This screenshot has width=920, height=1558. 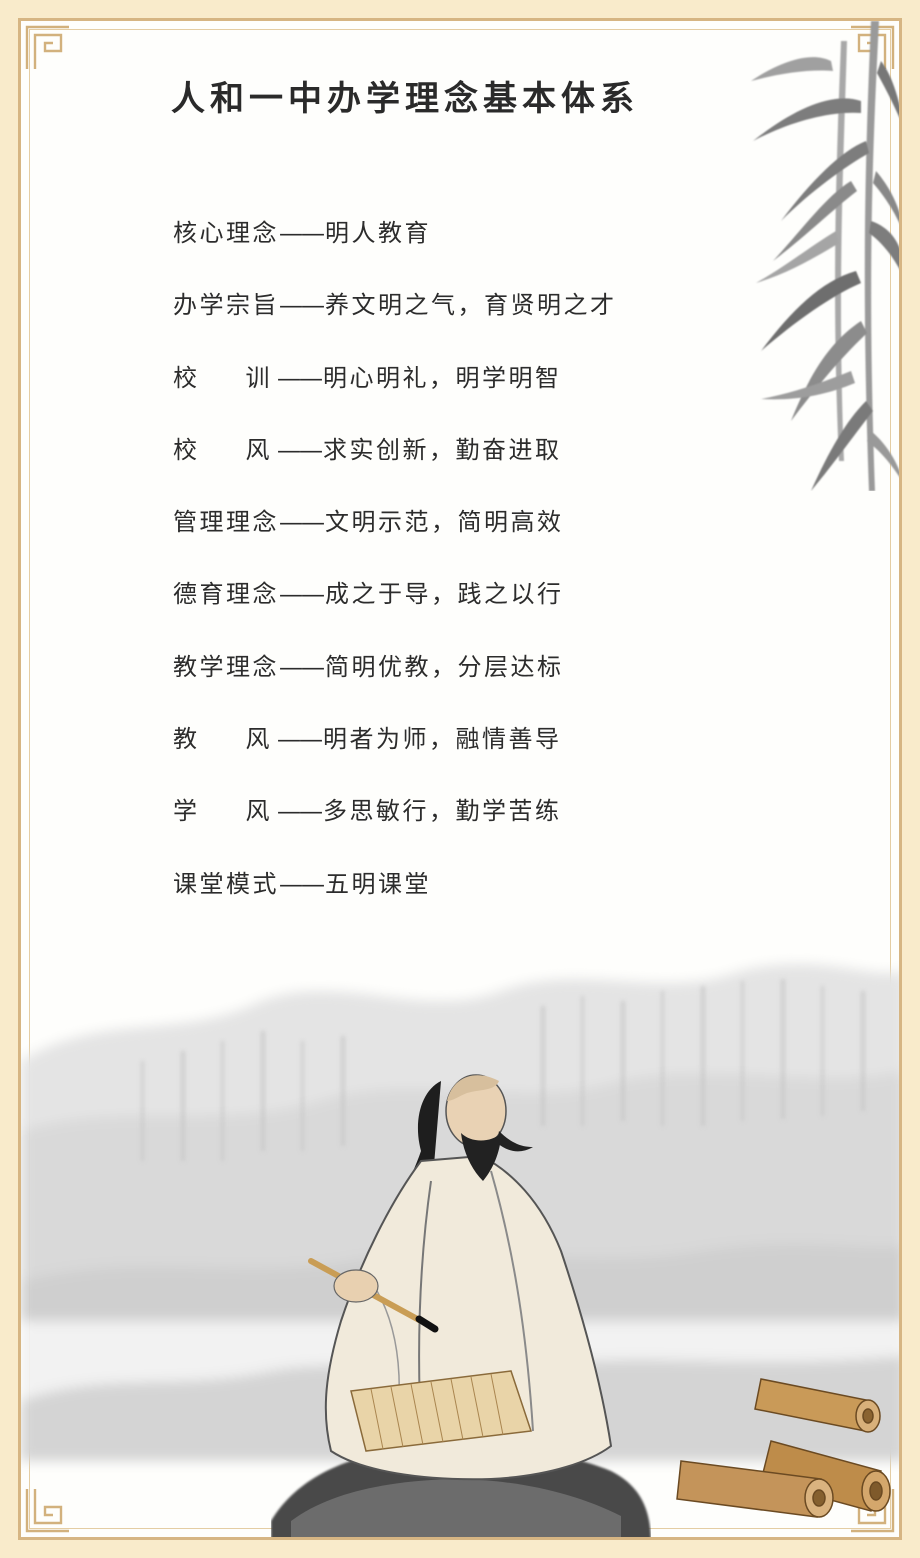 What do you see at coordinates (825, 256) in the screenshot?
I see `bamboo-painting` at bounding box center [825, 256].